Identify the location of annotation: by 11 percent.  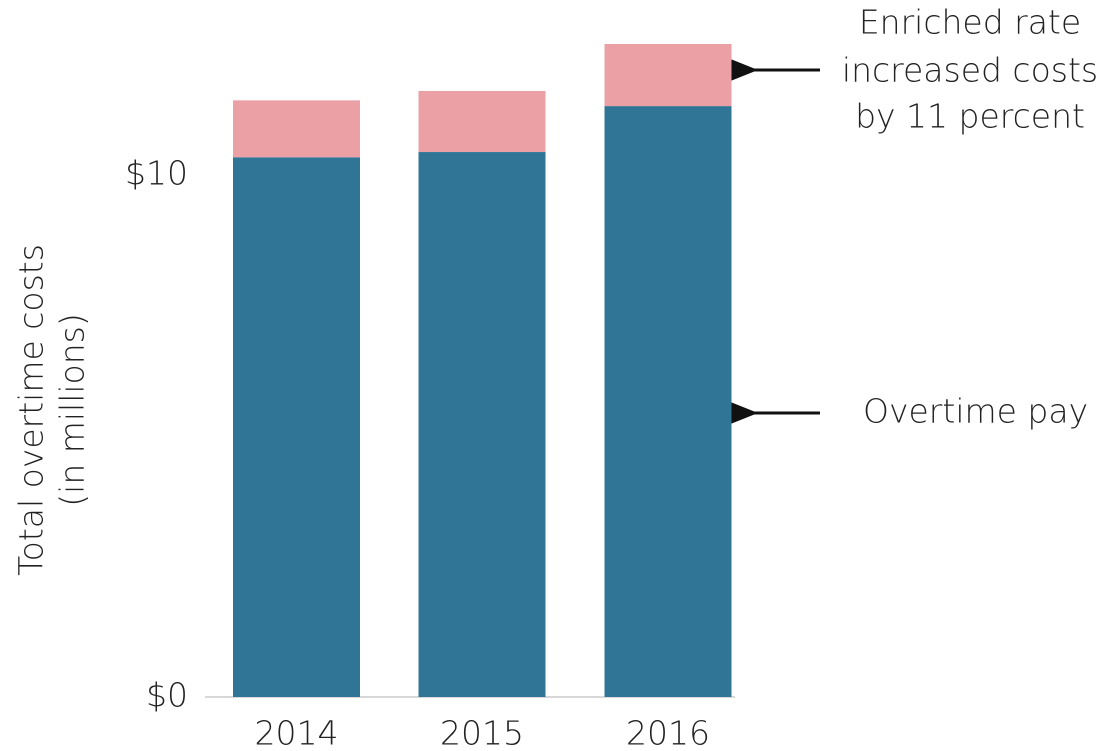
(970, 116).